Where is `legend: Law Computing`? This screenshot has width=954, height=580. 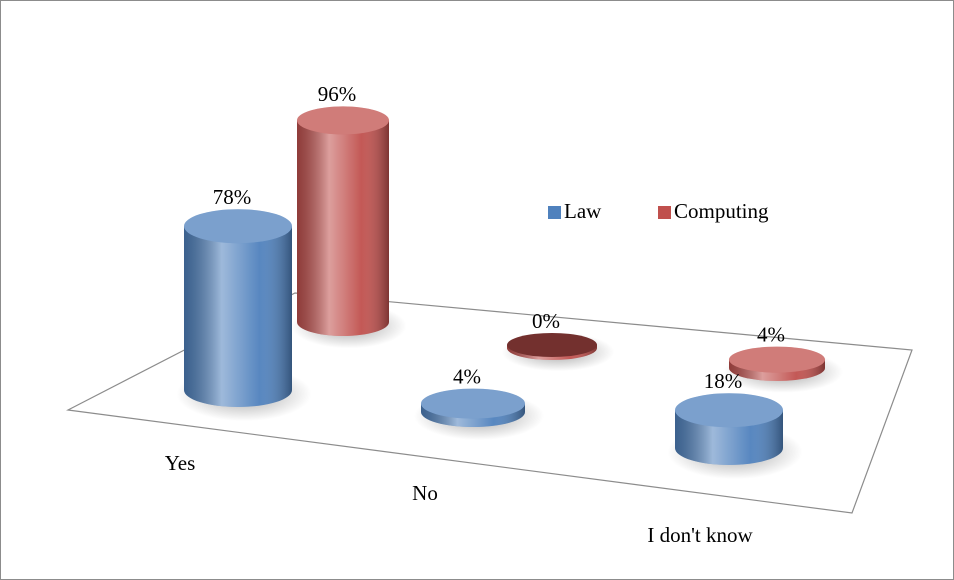 legend: Law Computing is located at coordinates (658, 211).